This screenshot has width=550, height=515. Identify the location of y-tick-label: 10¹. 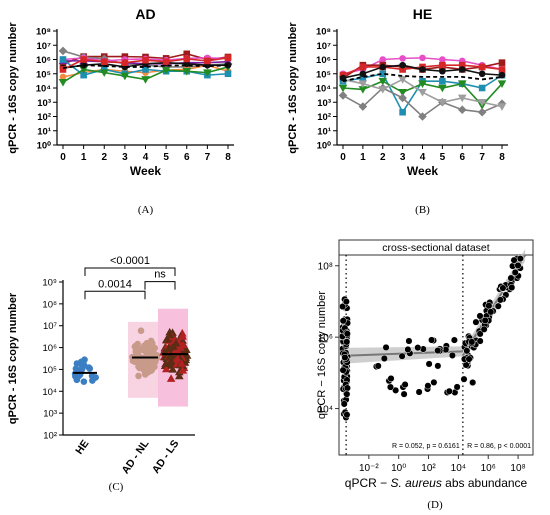
(44, 131).